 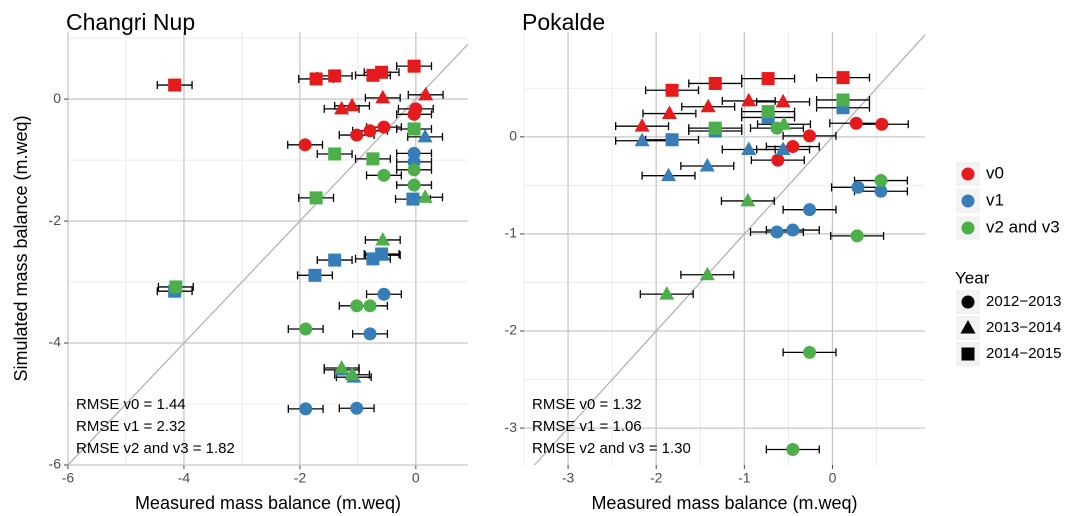 I want to click on y-tick-label: -6, so click(x=55, y=464).